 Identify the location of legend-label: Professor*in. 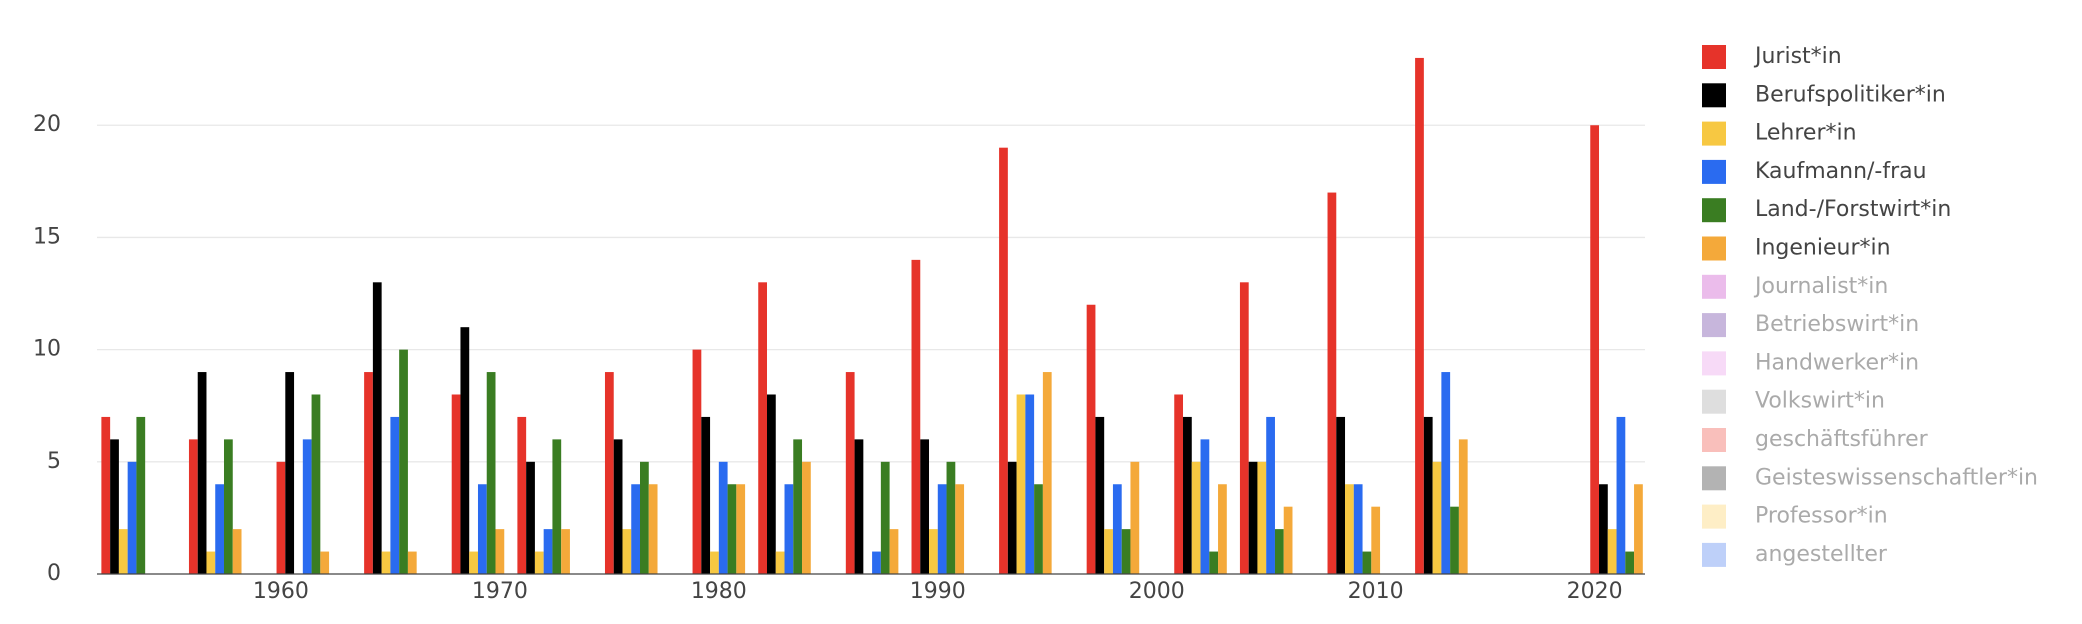
(1821, 516).